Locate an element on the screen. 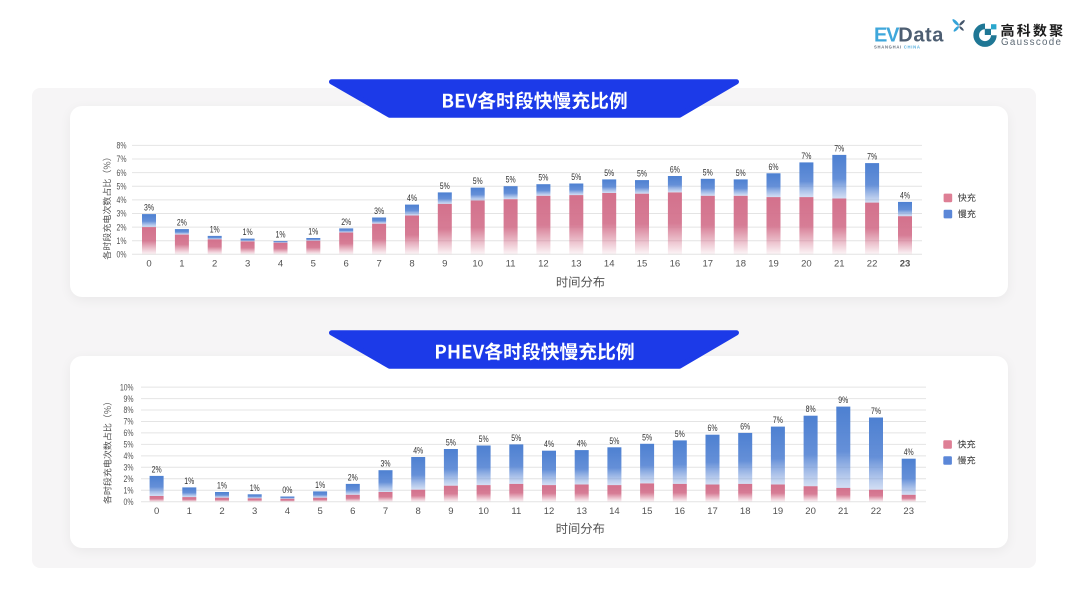 The width and height of the screenshot is (1080, 608). svg-text: 14 is located at coordinates (609, 264).